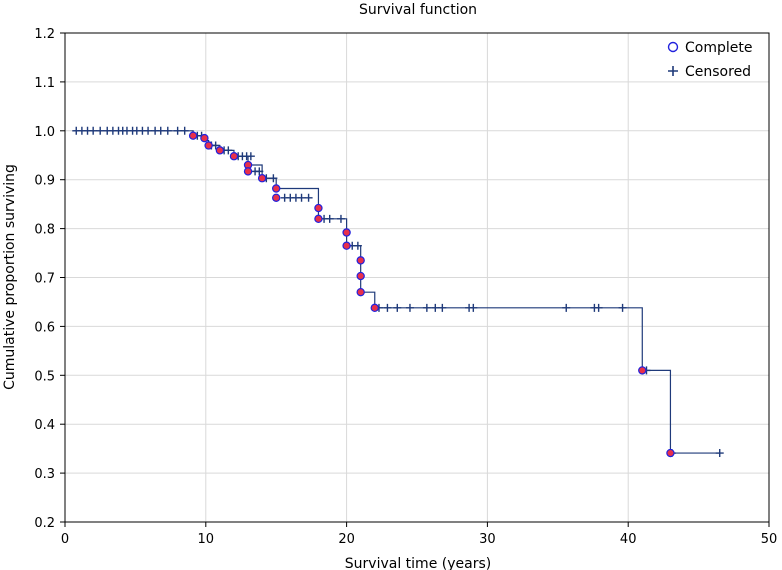 The width and height of the screenshot is (782, 570). Describe the element at coordinates (346, 539) in the screenshot. I see `x-tick-label: 20` at that location.